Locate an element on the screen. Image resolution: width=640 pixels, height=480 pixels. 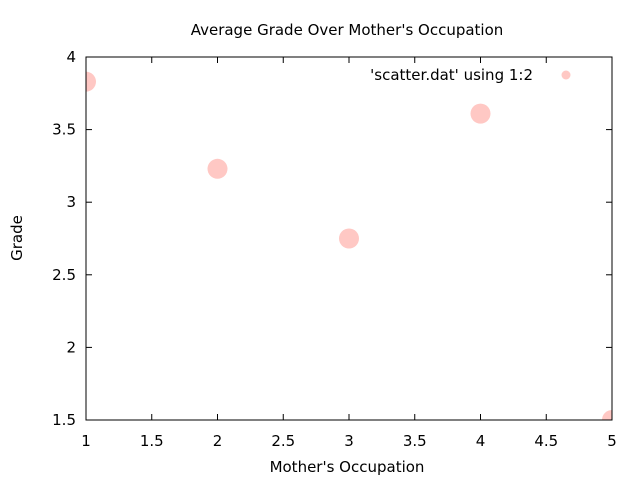
x-tick-label: 3 is located at coordinates (349, 441).